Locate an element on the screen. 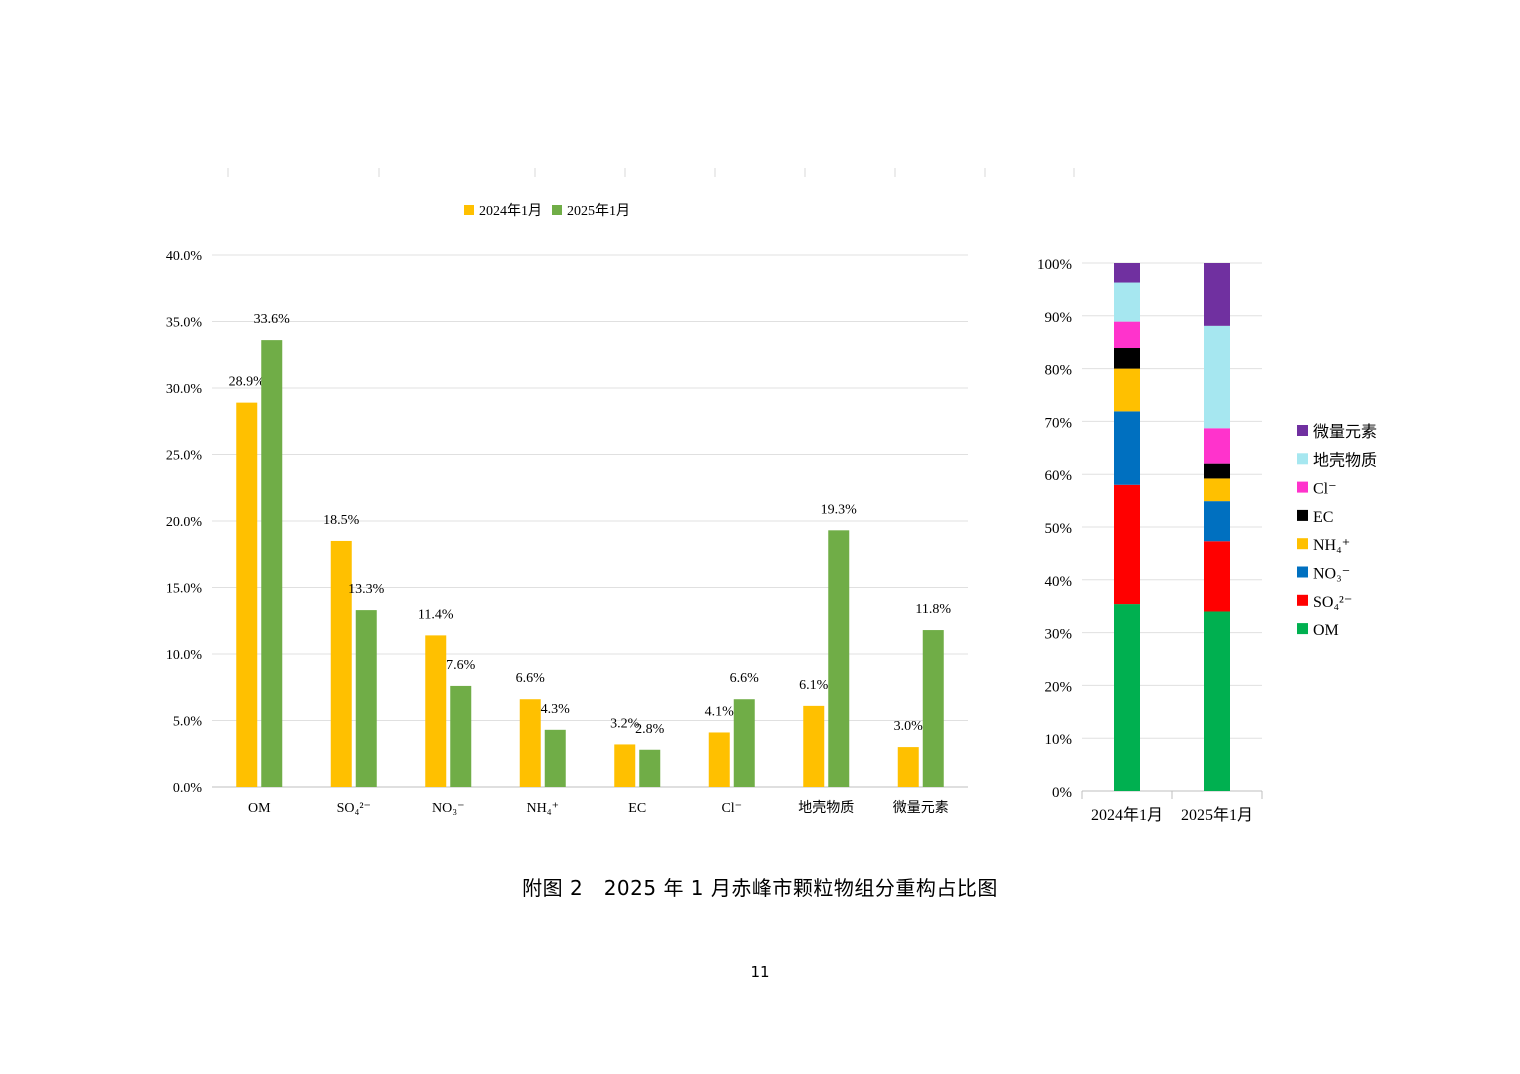  x-tick-label: 地壳物质 is located at coordinates (826, 807).